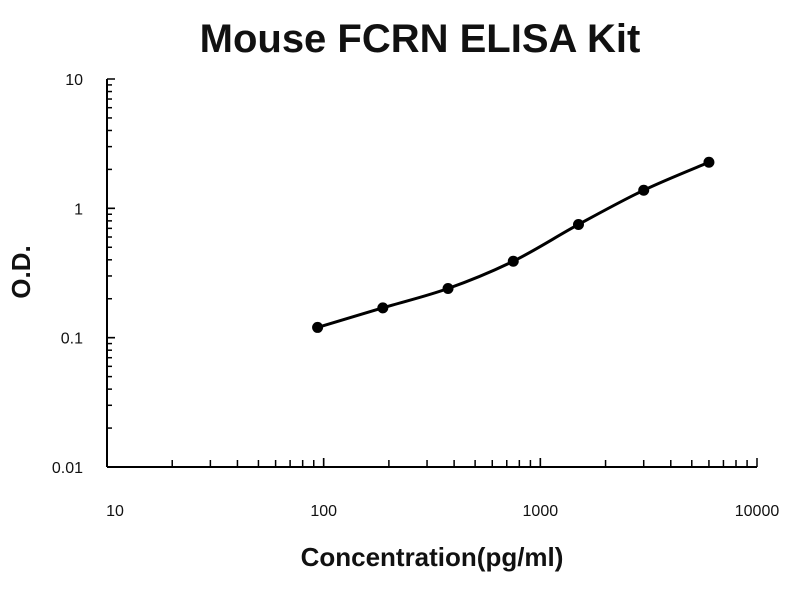 This screenshot has height=600, width=800. I want to click on y-tick-label: 1, so click(78, 209).